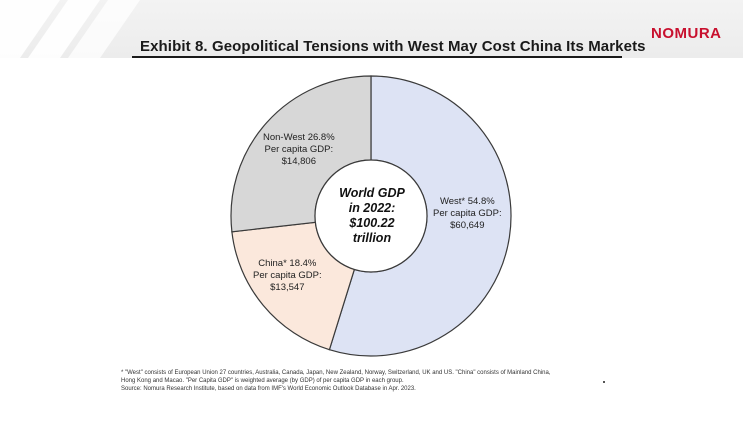 The width and height of the screenshot is (743, 429). What do you see at coordinates (372, 208) in the screenshot?
I see `center-label-line2: in 2022:` at bounding box center [372, 208].